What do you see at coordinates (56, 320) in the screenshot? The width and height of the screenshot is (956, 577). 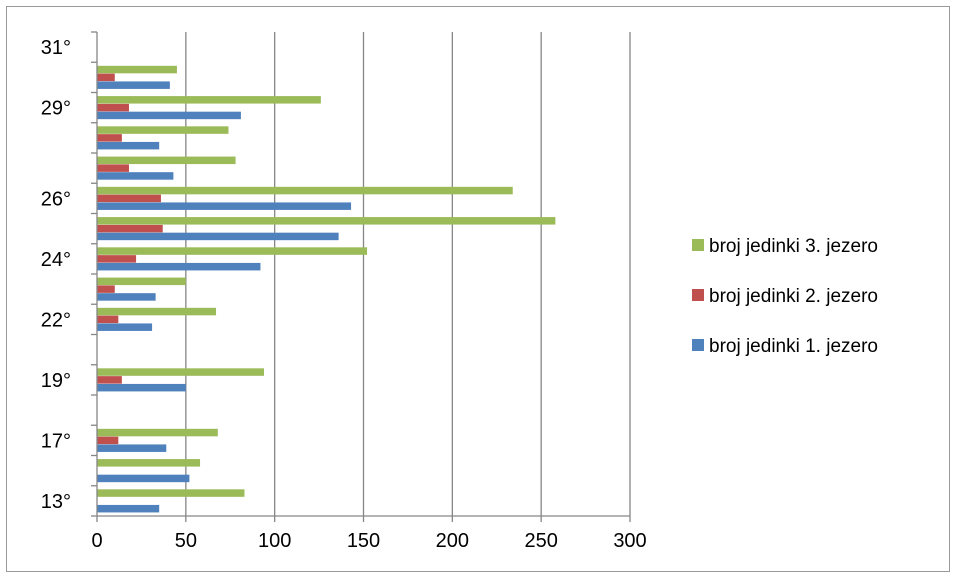 I see `y-tick-label: 22°` at bounding box center [56, 320].